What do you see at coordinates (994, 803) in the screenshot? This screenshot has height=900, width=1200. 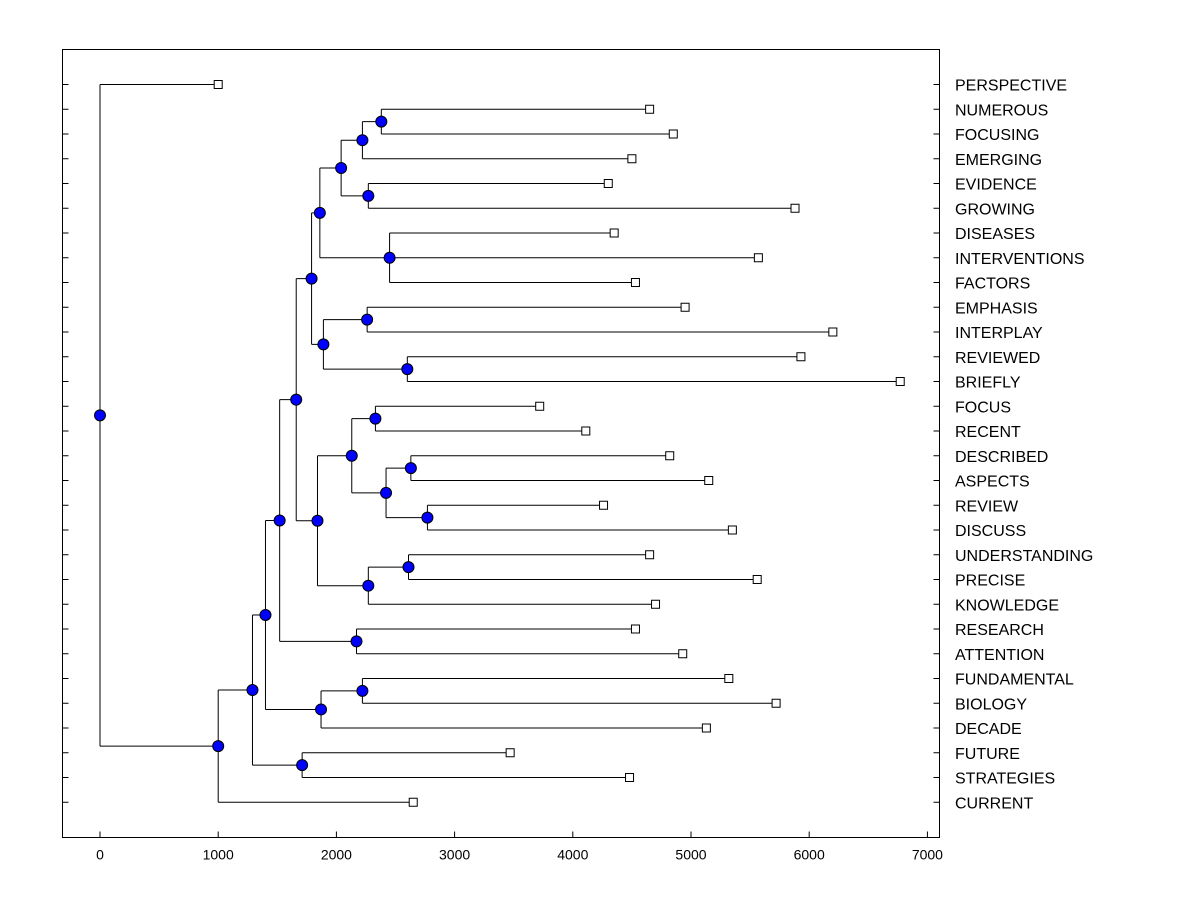 I see `leaf-label: CURRENT` at bounding box center [994, 803].